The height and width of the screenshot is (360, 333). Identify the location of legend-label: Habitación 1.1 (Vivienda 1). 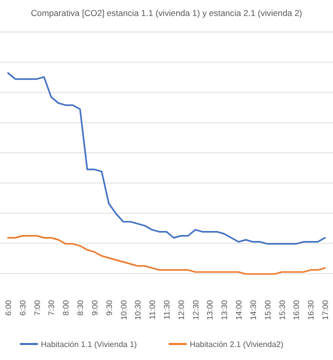
(89, 344).